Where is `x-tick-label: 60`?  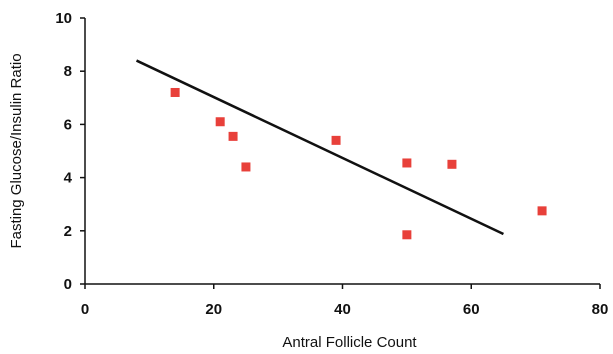
x-tick-label: 60 is located at coordinates (471, 309).